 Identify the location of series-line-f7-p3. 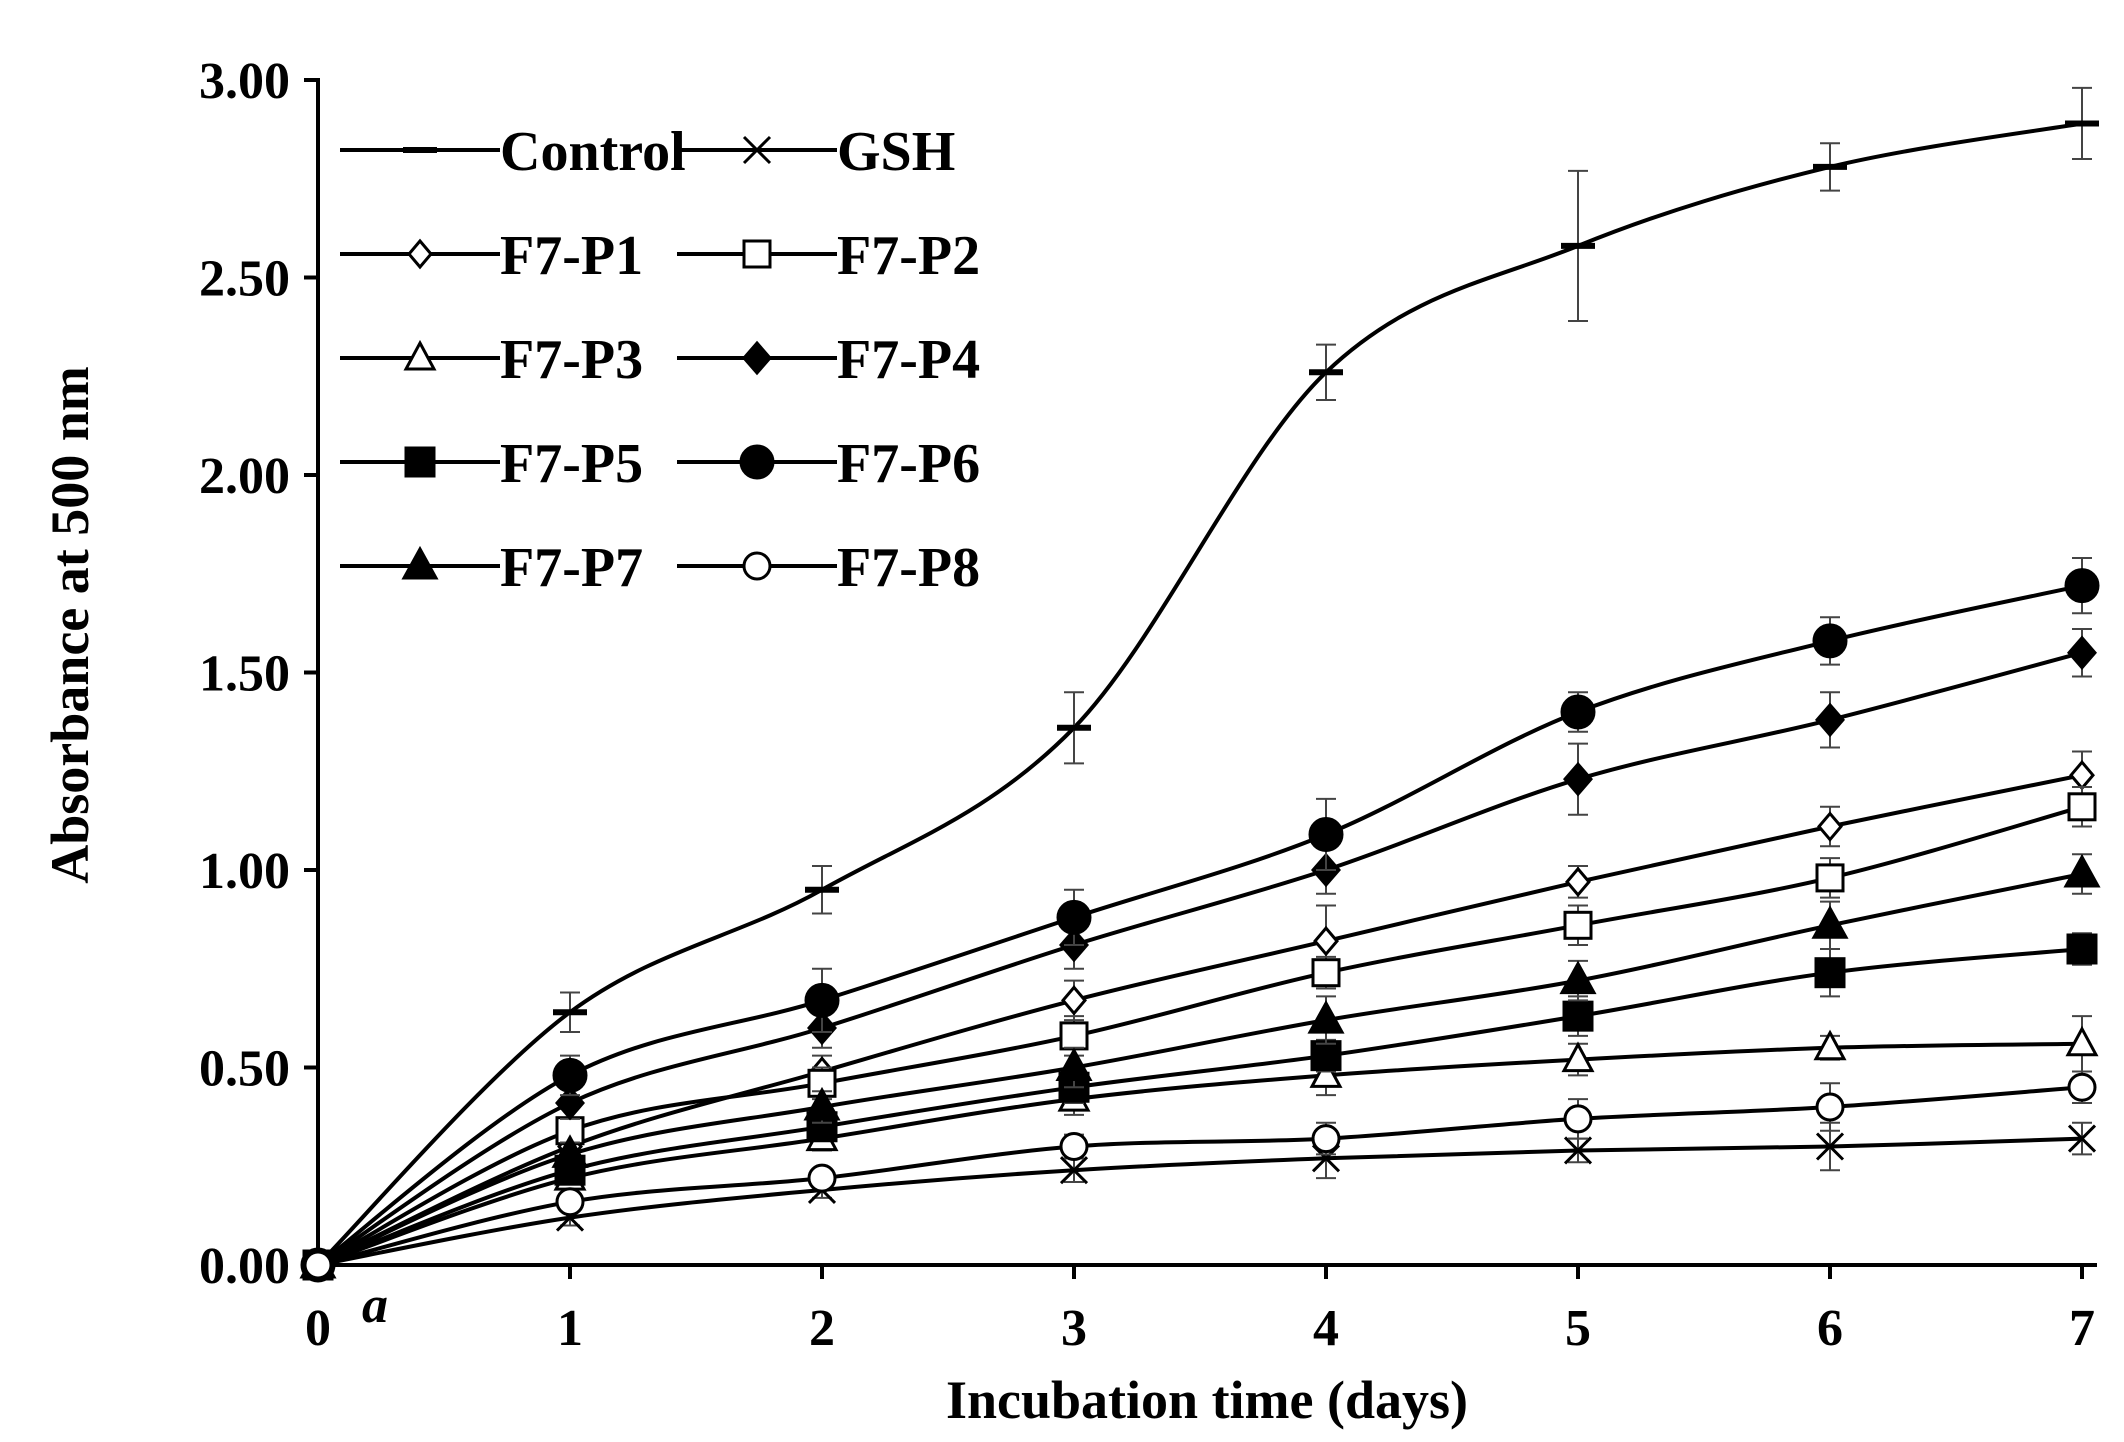
(1200, 1154).